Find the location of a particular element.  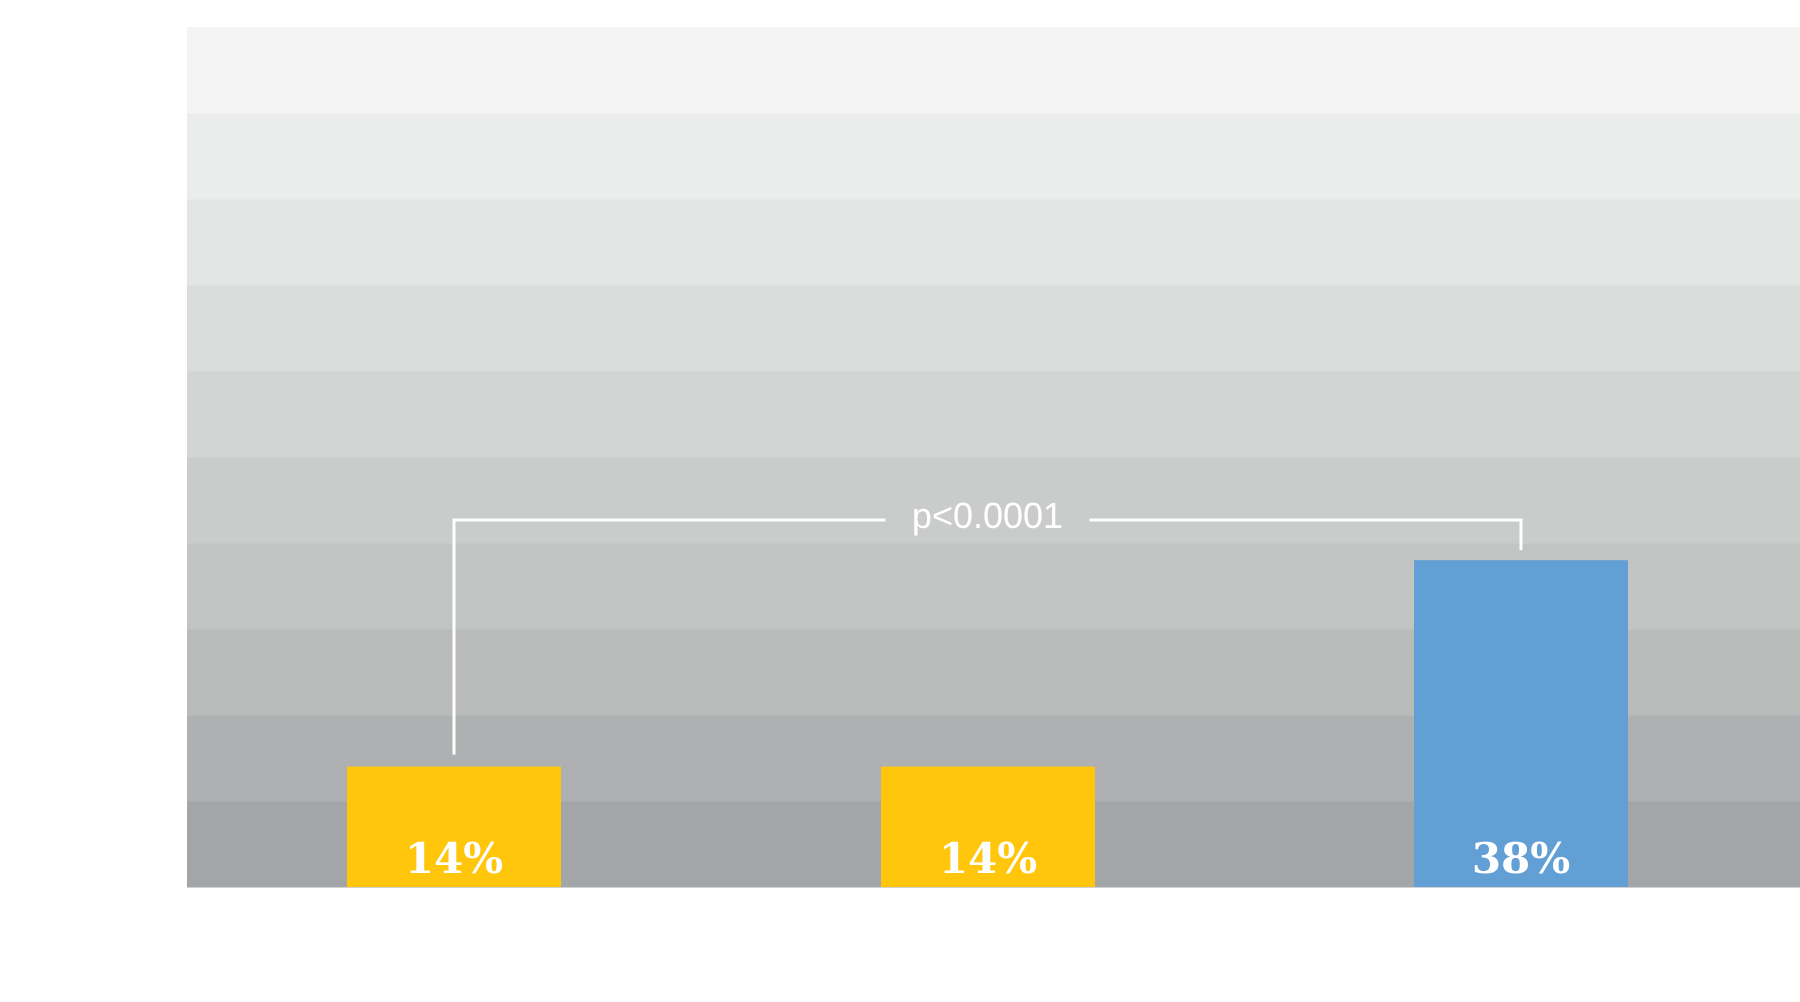

significance-bracket is located at coordinates (987, 636).